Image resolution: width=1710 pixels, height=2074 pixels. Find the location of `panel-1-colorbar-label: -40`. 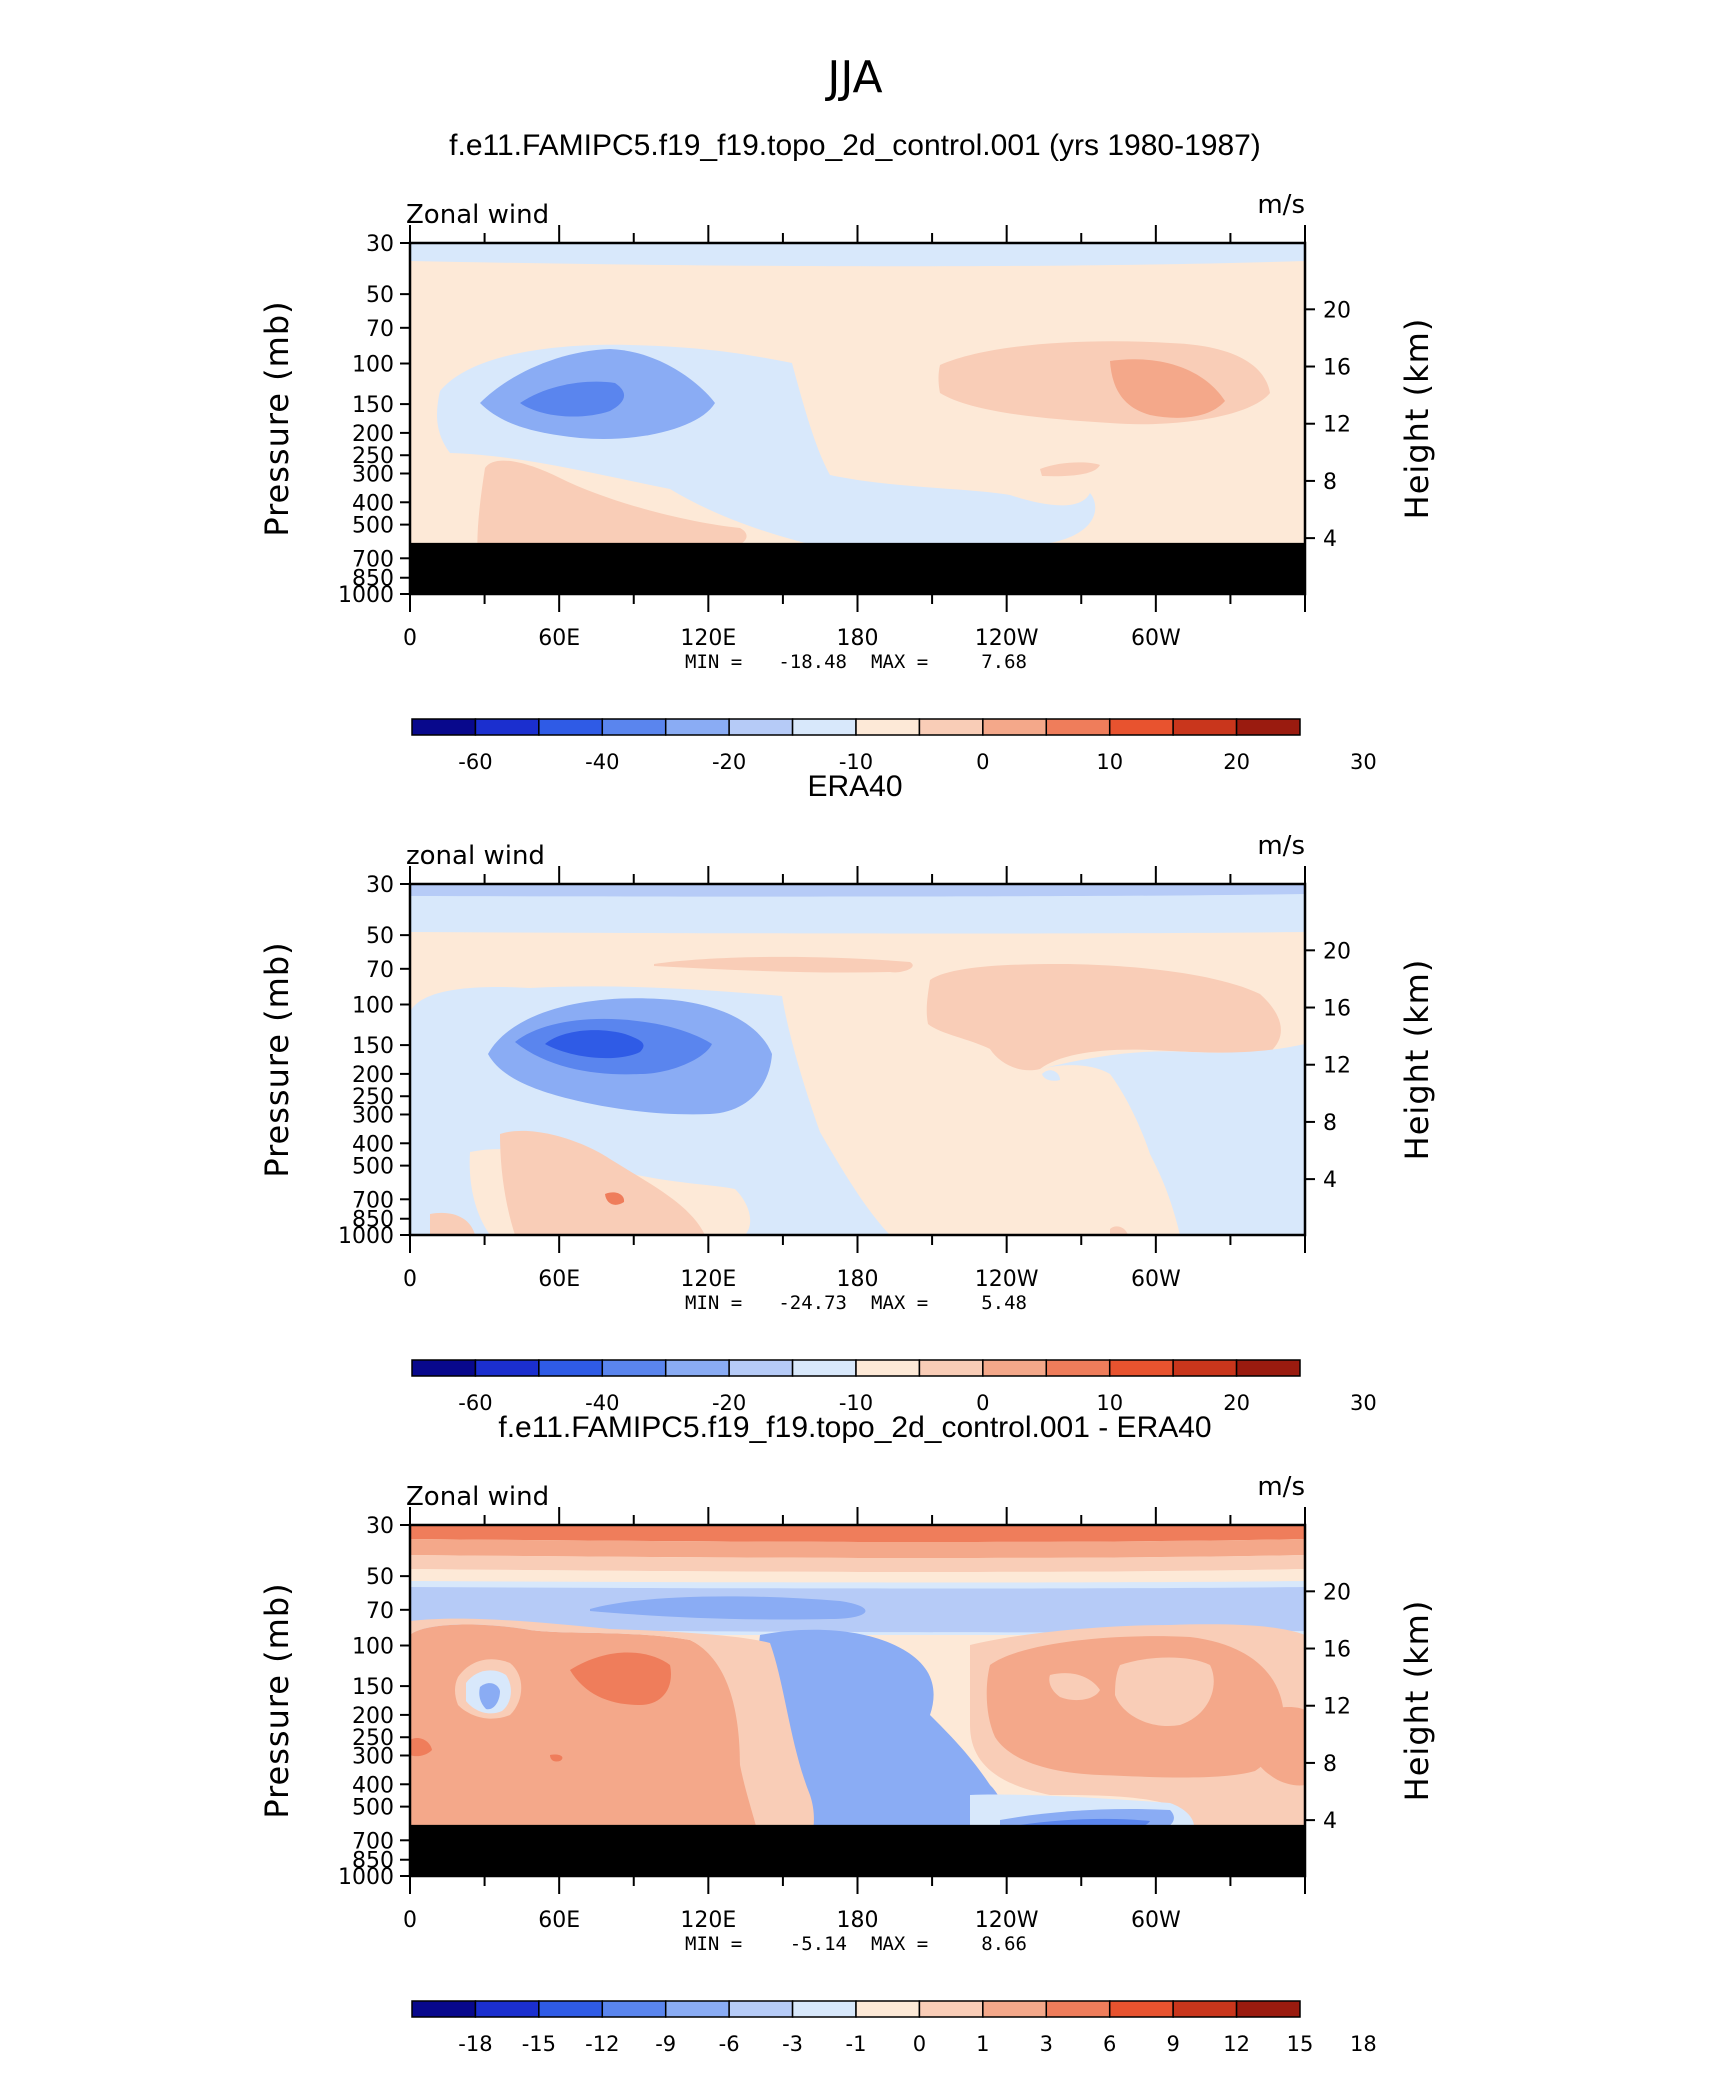

panel-1-colorbar-label: -40 is located at coordinates (602, 762).